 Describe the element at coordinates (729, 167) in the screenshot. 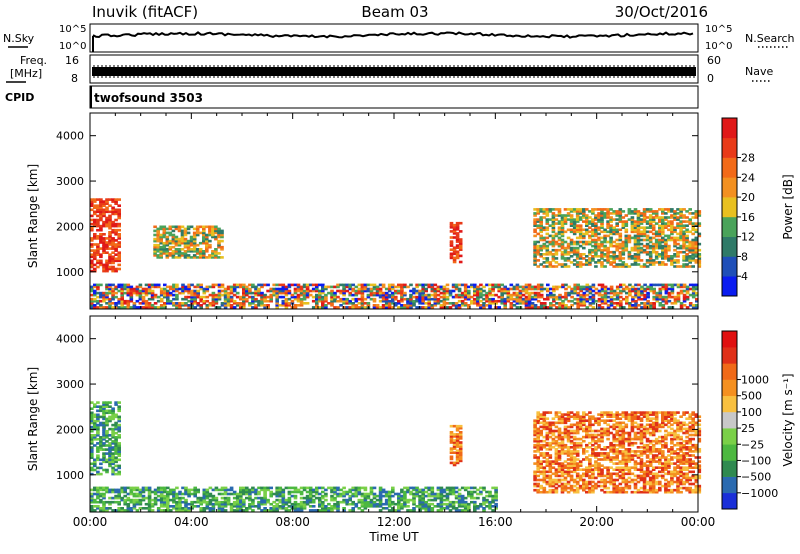

I see `power-colorbar-segment` at that location.